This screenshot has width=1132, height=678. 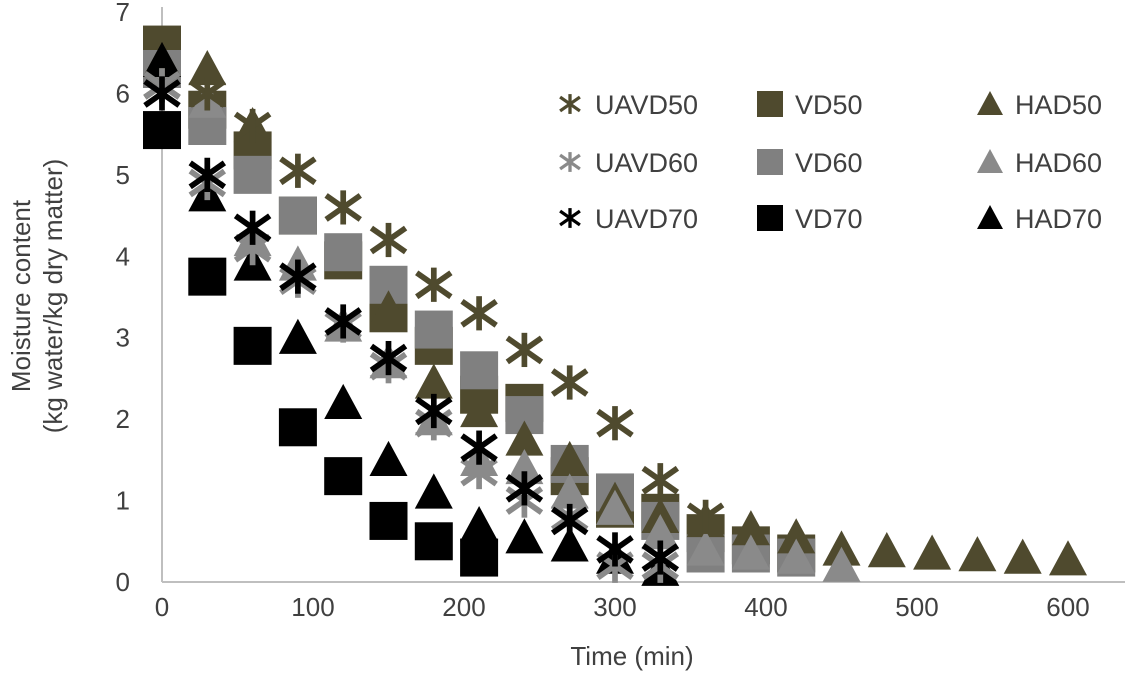 I want to click on legend-item-UAVD50: UAVD50, so click(x=628, y=105).